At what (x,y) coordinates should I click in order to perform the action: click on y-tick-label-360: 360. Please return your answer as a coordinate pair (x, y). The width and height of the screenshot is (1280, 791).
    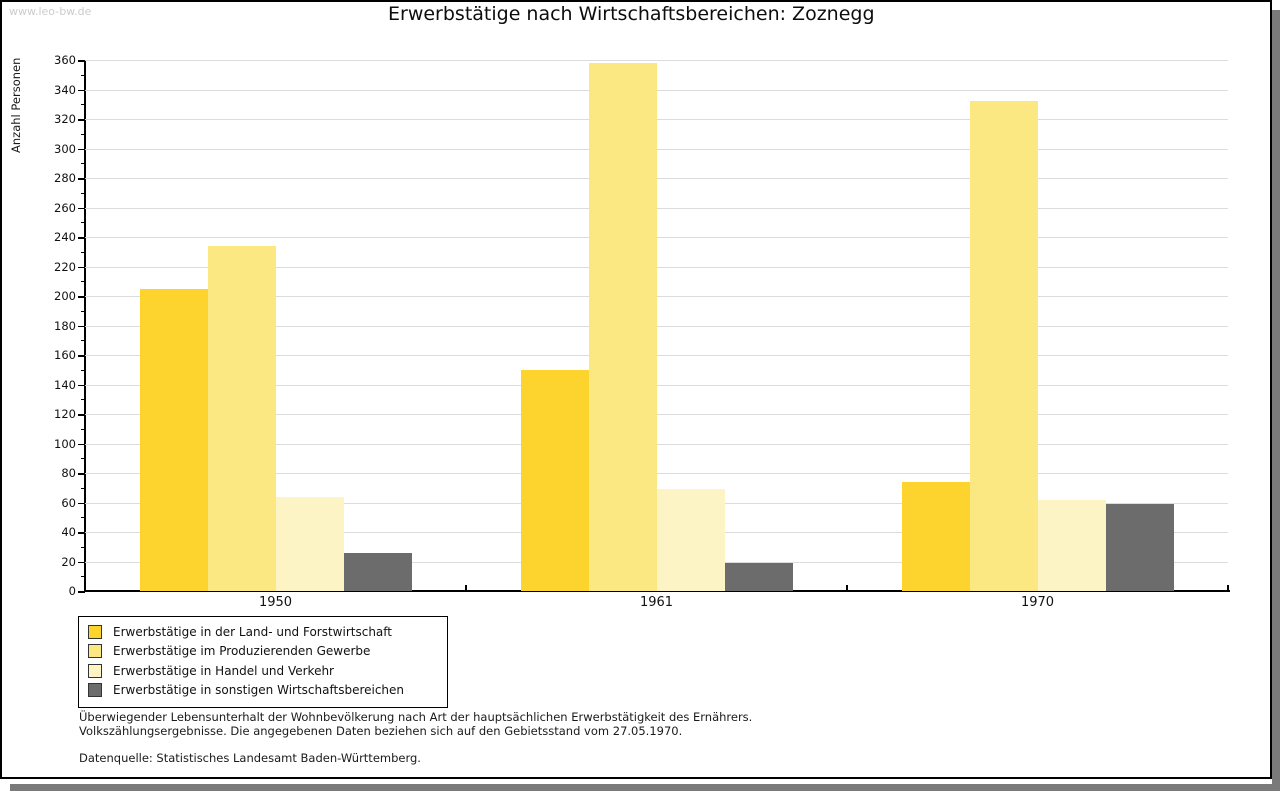
    Looking at the image, I should click on (65, 60).